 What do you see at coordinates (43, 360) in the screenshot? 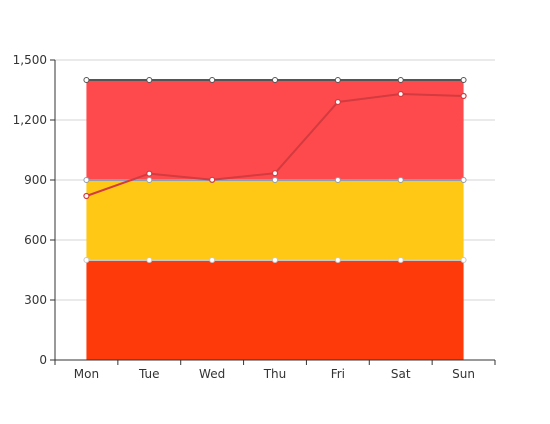
I see `y-tick-label: 0` at bounding box center [43, 360].